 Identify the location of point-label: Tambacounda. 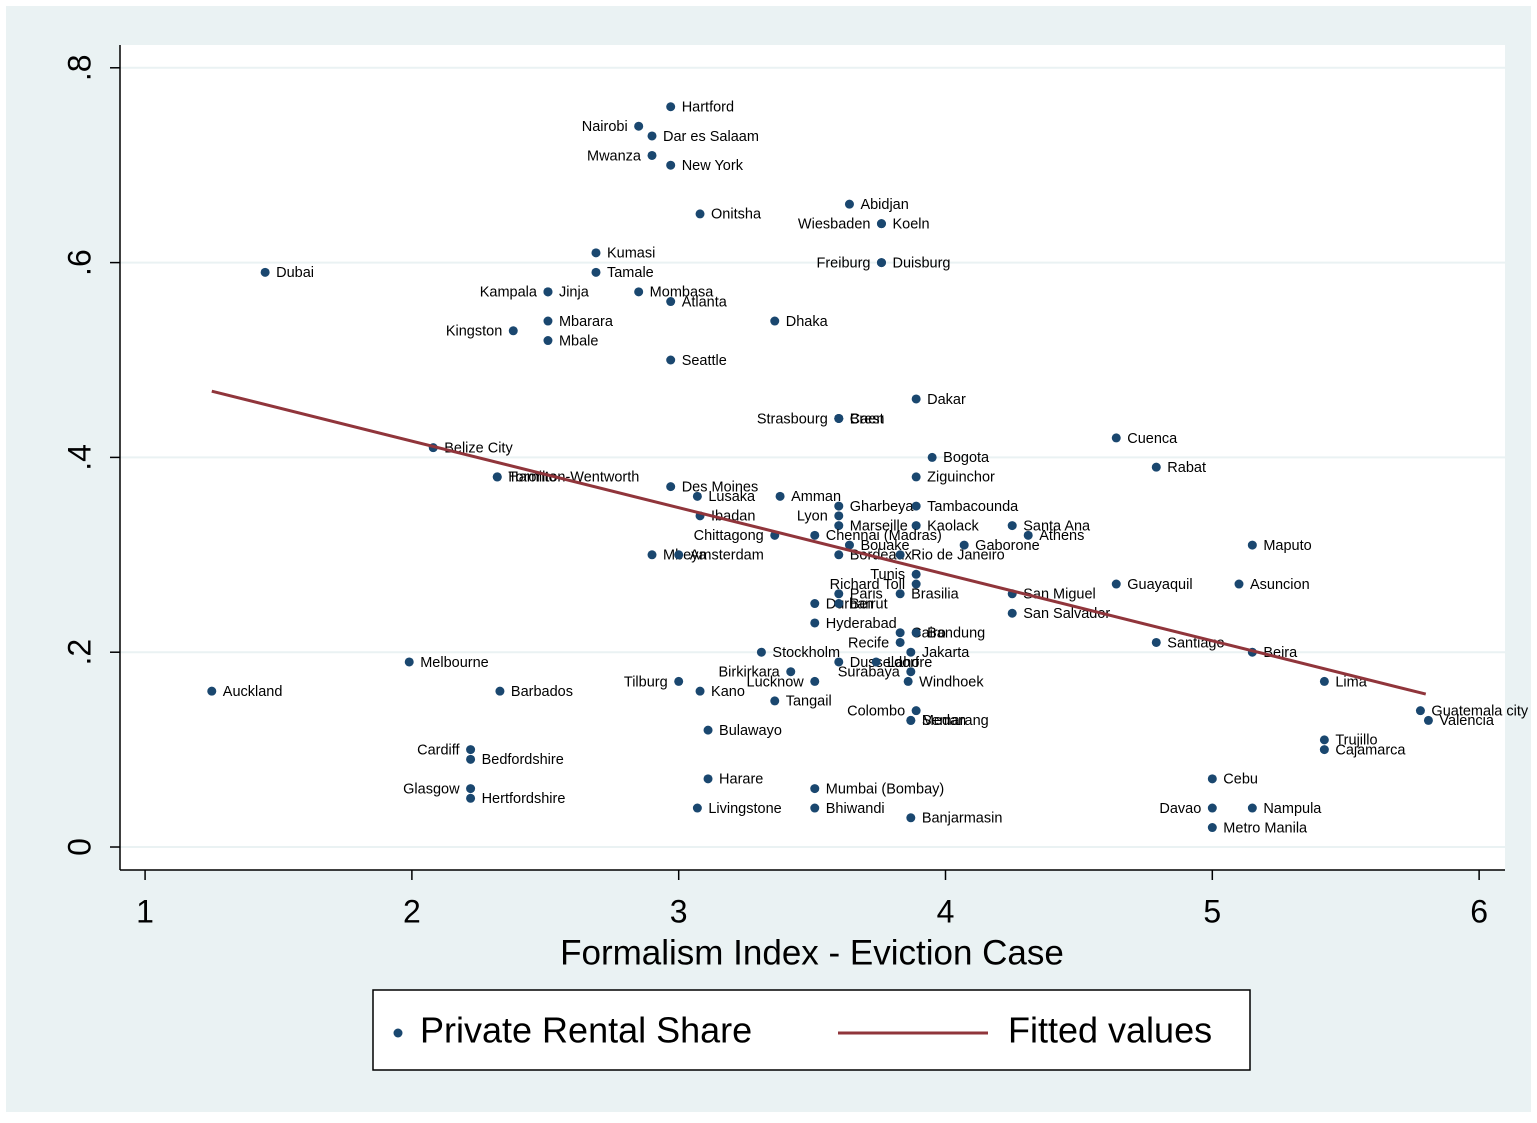
(973, 507).